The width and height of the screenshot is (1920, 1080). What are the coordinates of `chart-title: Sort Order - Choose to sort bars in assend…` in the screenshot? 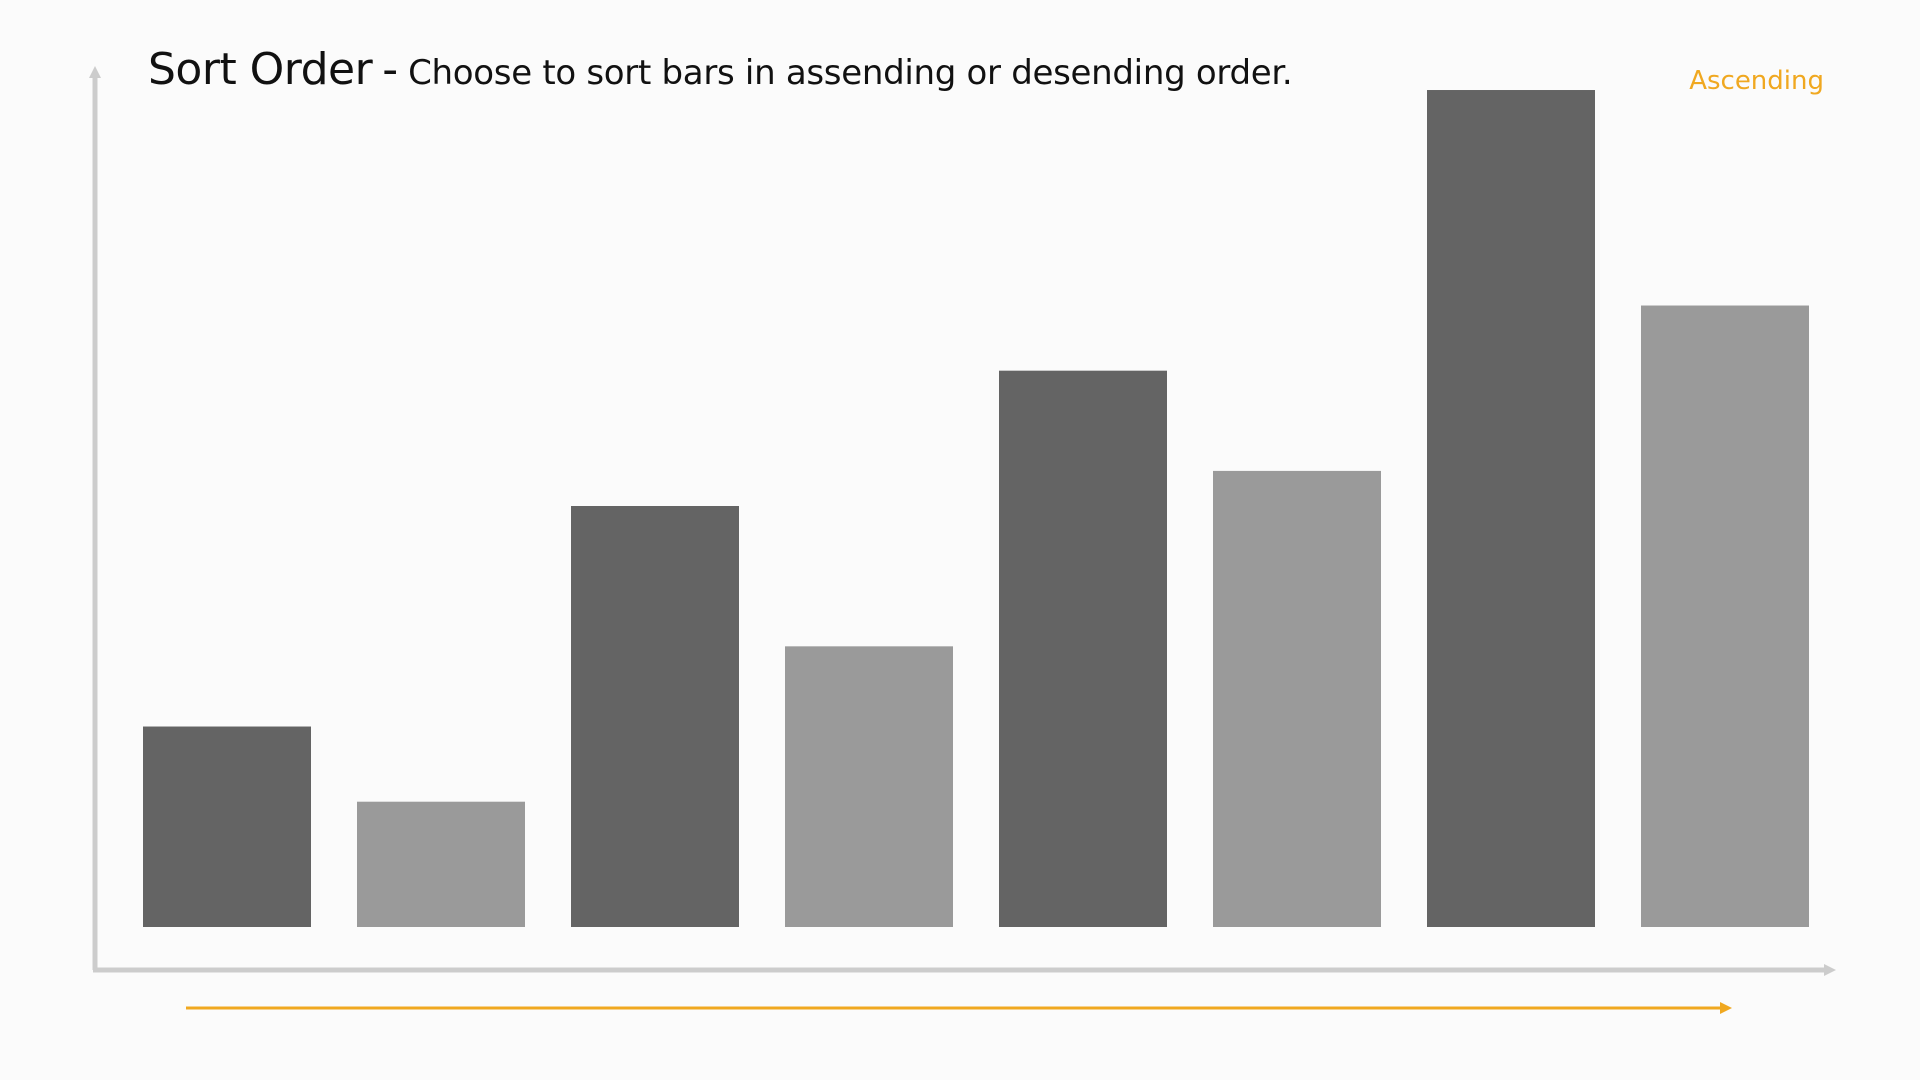 It's located at (720, 69).